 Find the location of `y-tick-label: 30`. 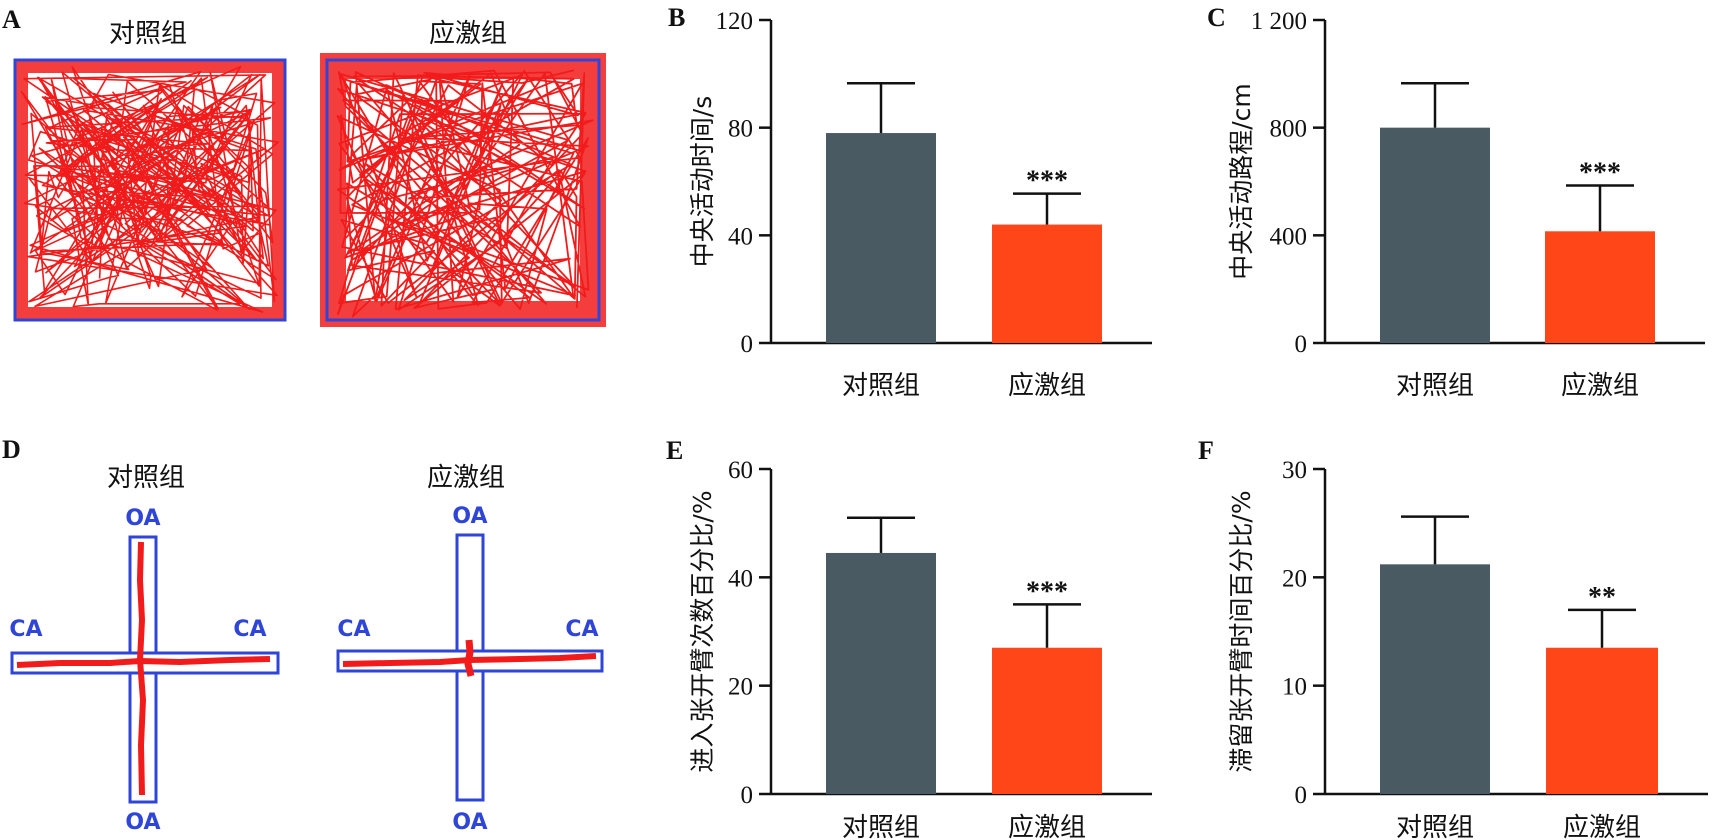

y-tick-label: 30 is located at coordinates (1294, 470).